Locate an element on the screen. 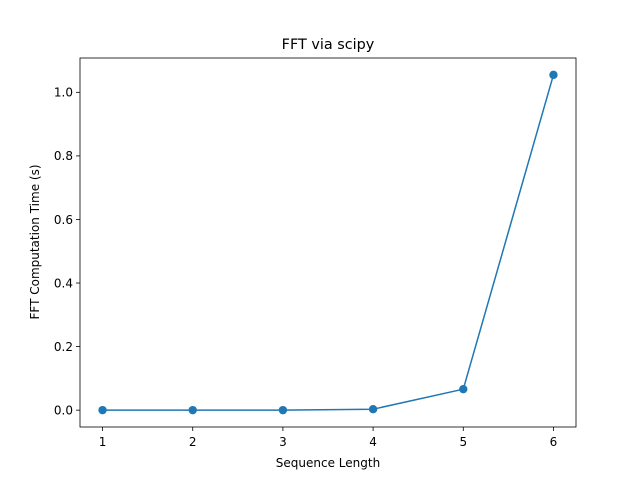 The image size is (640, 480). x-tick-label: 5 is located at coordinates (463, 442).